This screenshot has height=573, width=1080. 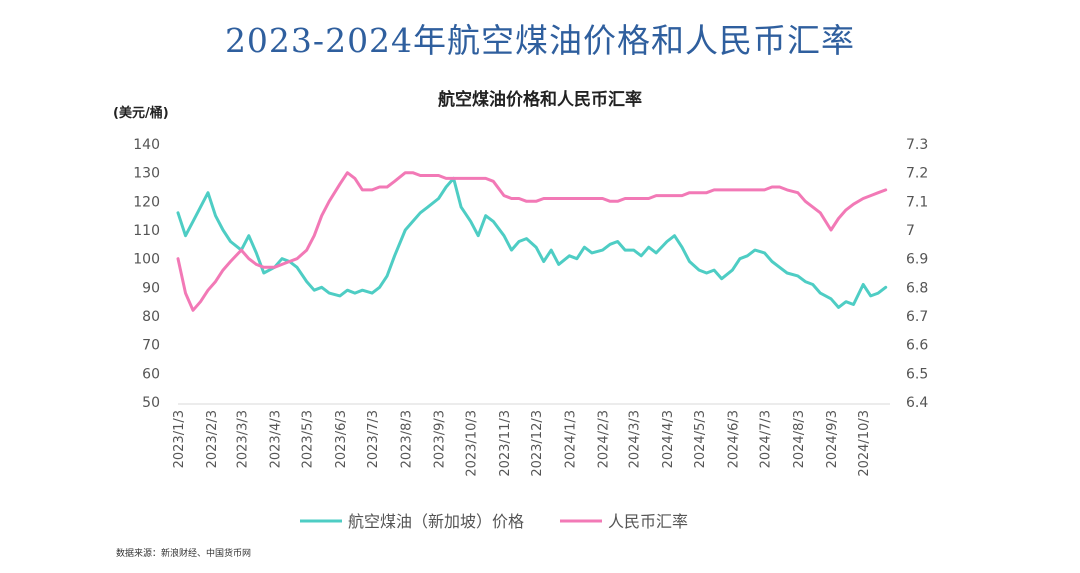 What do you see at coordinates (733, 439) in the screenshot?
I see `x-tick-label: 2024/6/3` at bounding box center [733, 439].